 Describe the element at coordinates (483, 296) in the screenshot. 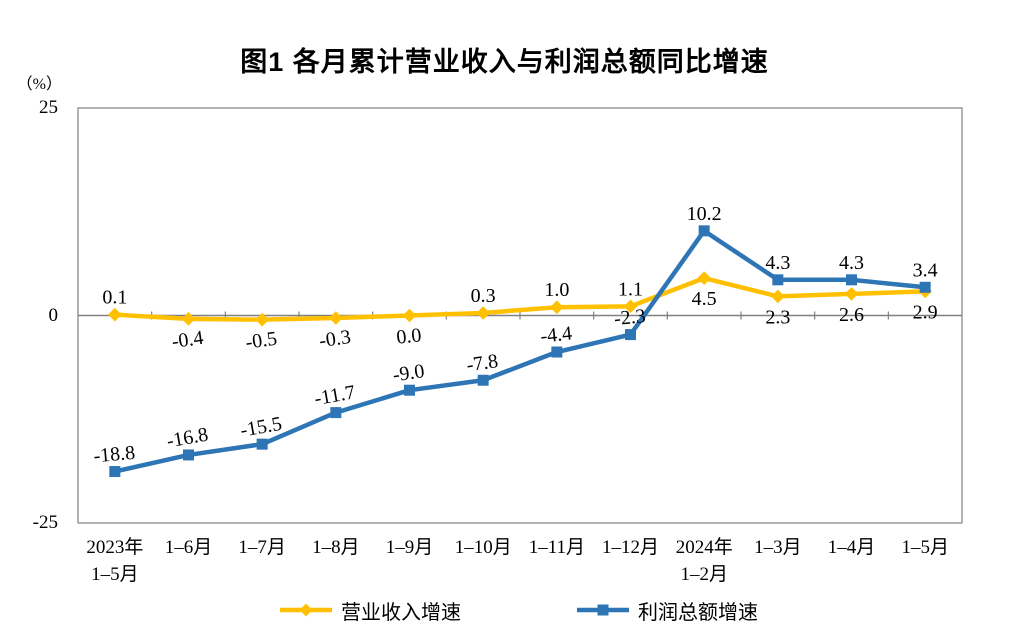

I see `data-point-label: 0.3` at that location.